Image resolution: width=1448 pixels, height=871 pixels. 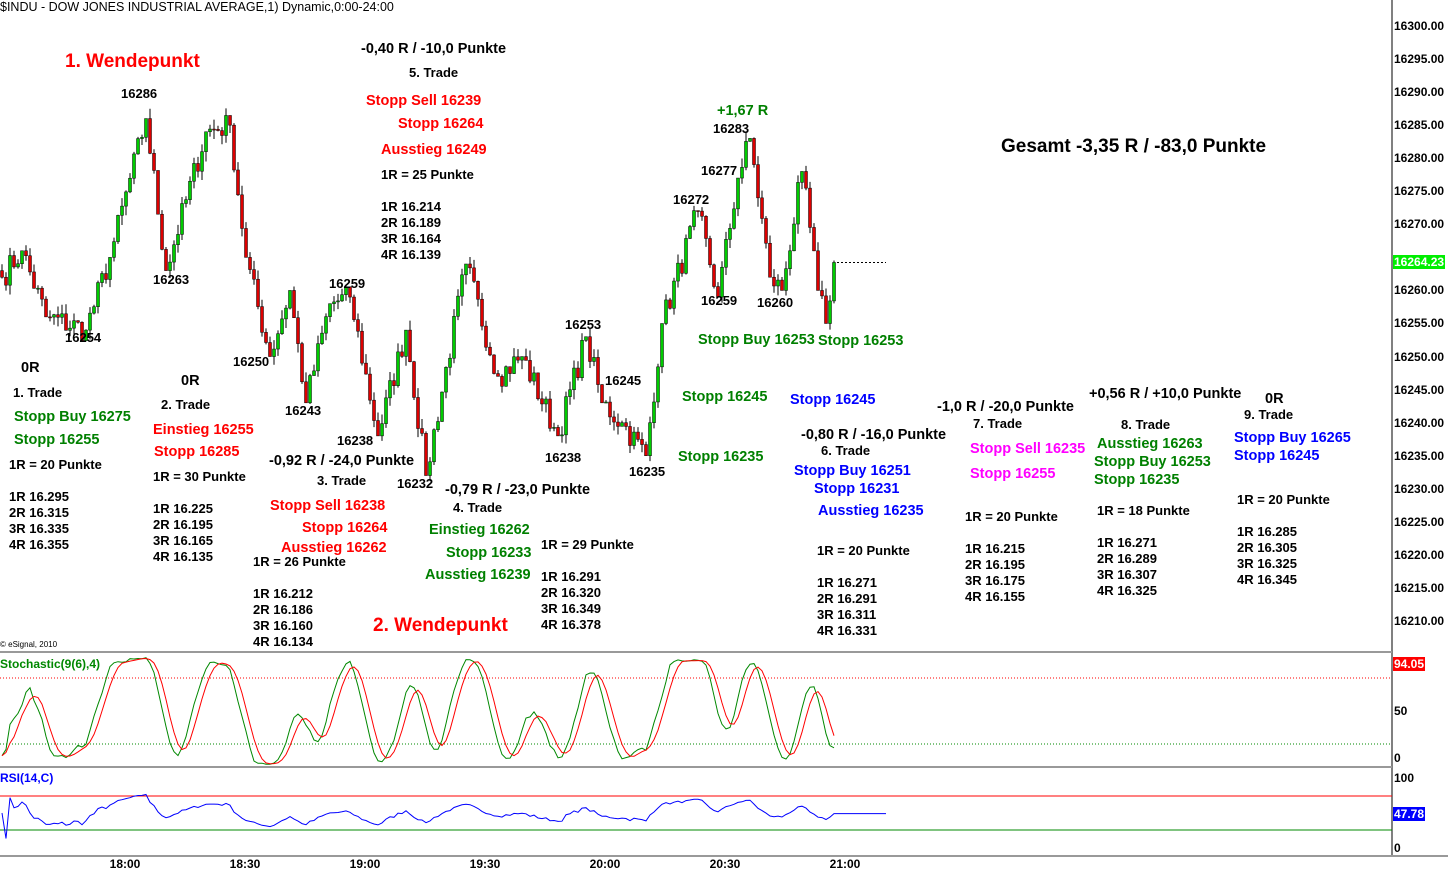 I want to click on chart-annotation: 3R 16.307, so click(x=1127, y=574).